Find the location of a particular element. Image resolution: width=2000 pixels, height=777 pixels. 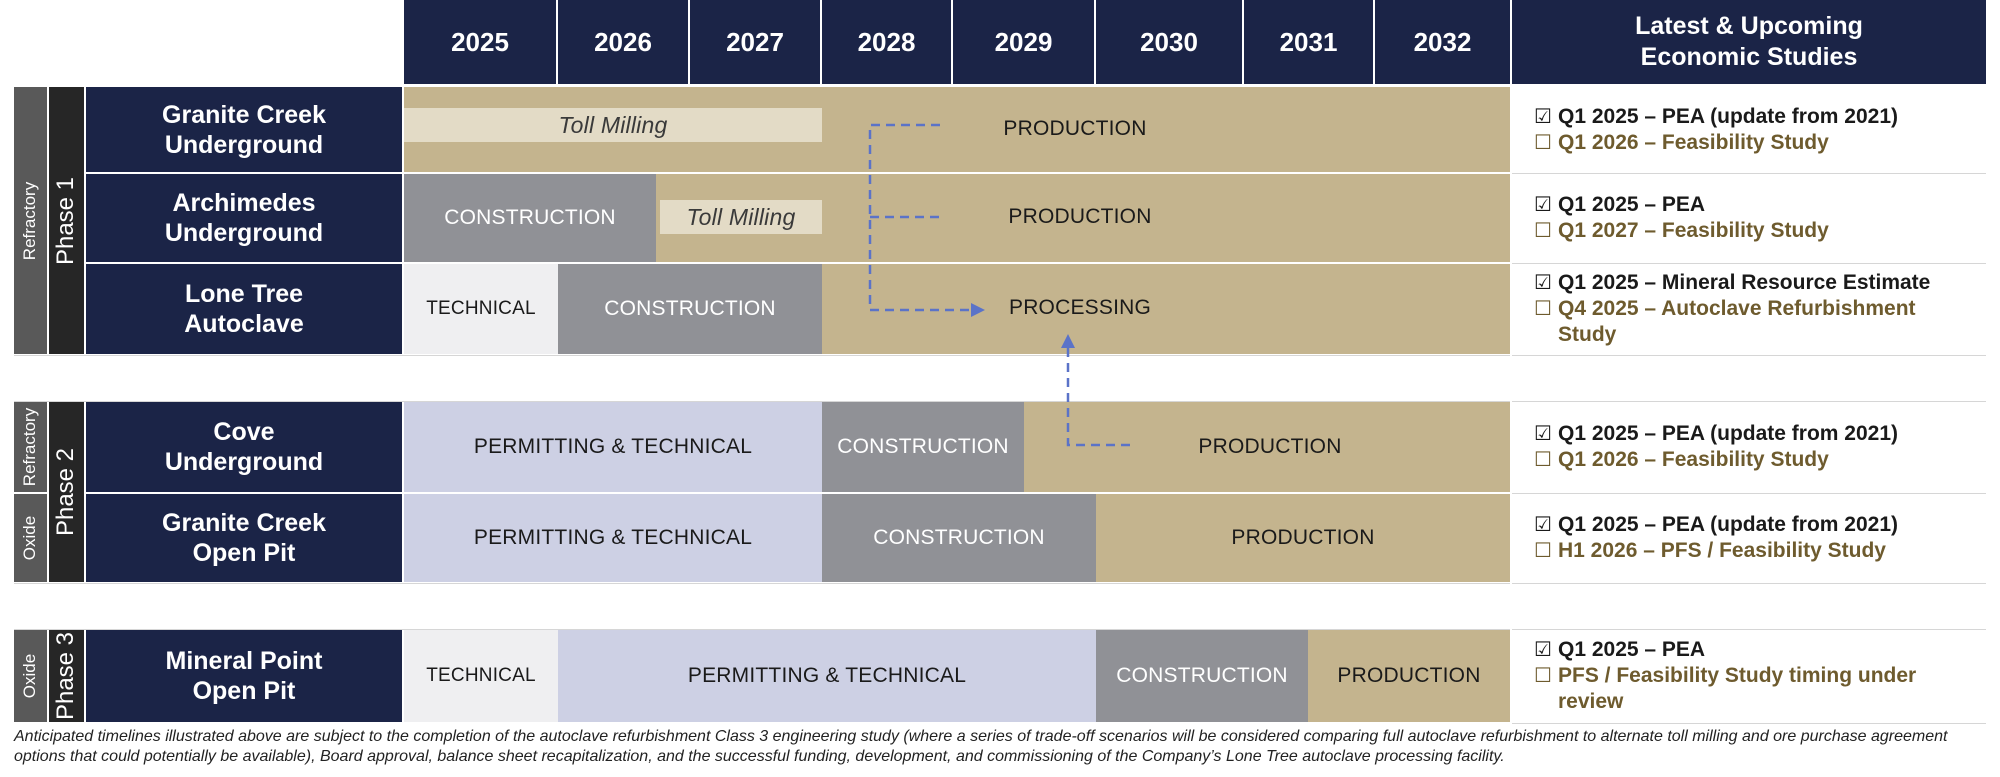

study-item-upcoming: ☐ Q1 2027 – Feasibility Study is located at coordinates (1760, 231).